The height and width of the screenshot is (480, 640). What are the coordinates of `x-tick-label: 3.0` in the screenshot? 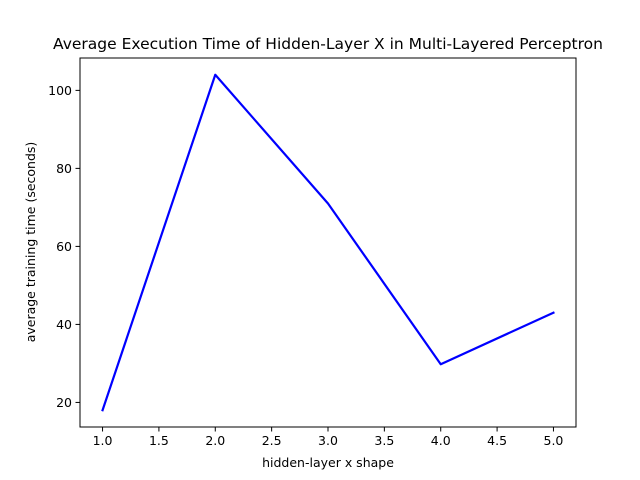 It's located at (328, 440).